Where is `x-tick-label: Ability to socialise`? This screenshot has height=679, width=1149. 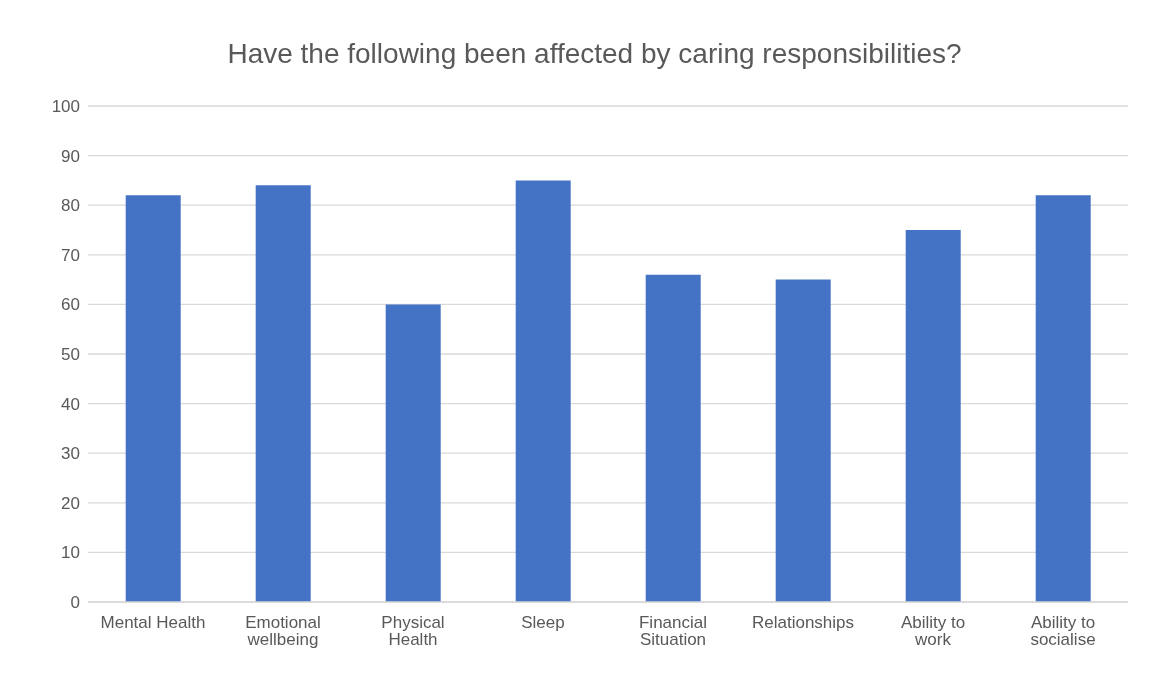 x-tick-label: Ability to socialise is located at coordinates (1063, 631).